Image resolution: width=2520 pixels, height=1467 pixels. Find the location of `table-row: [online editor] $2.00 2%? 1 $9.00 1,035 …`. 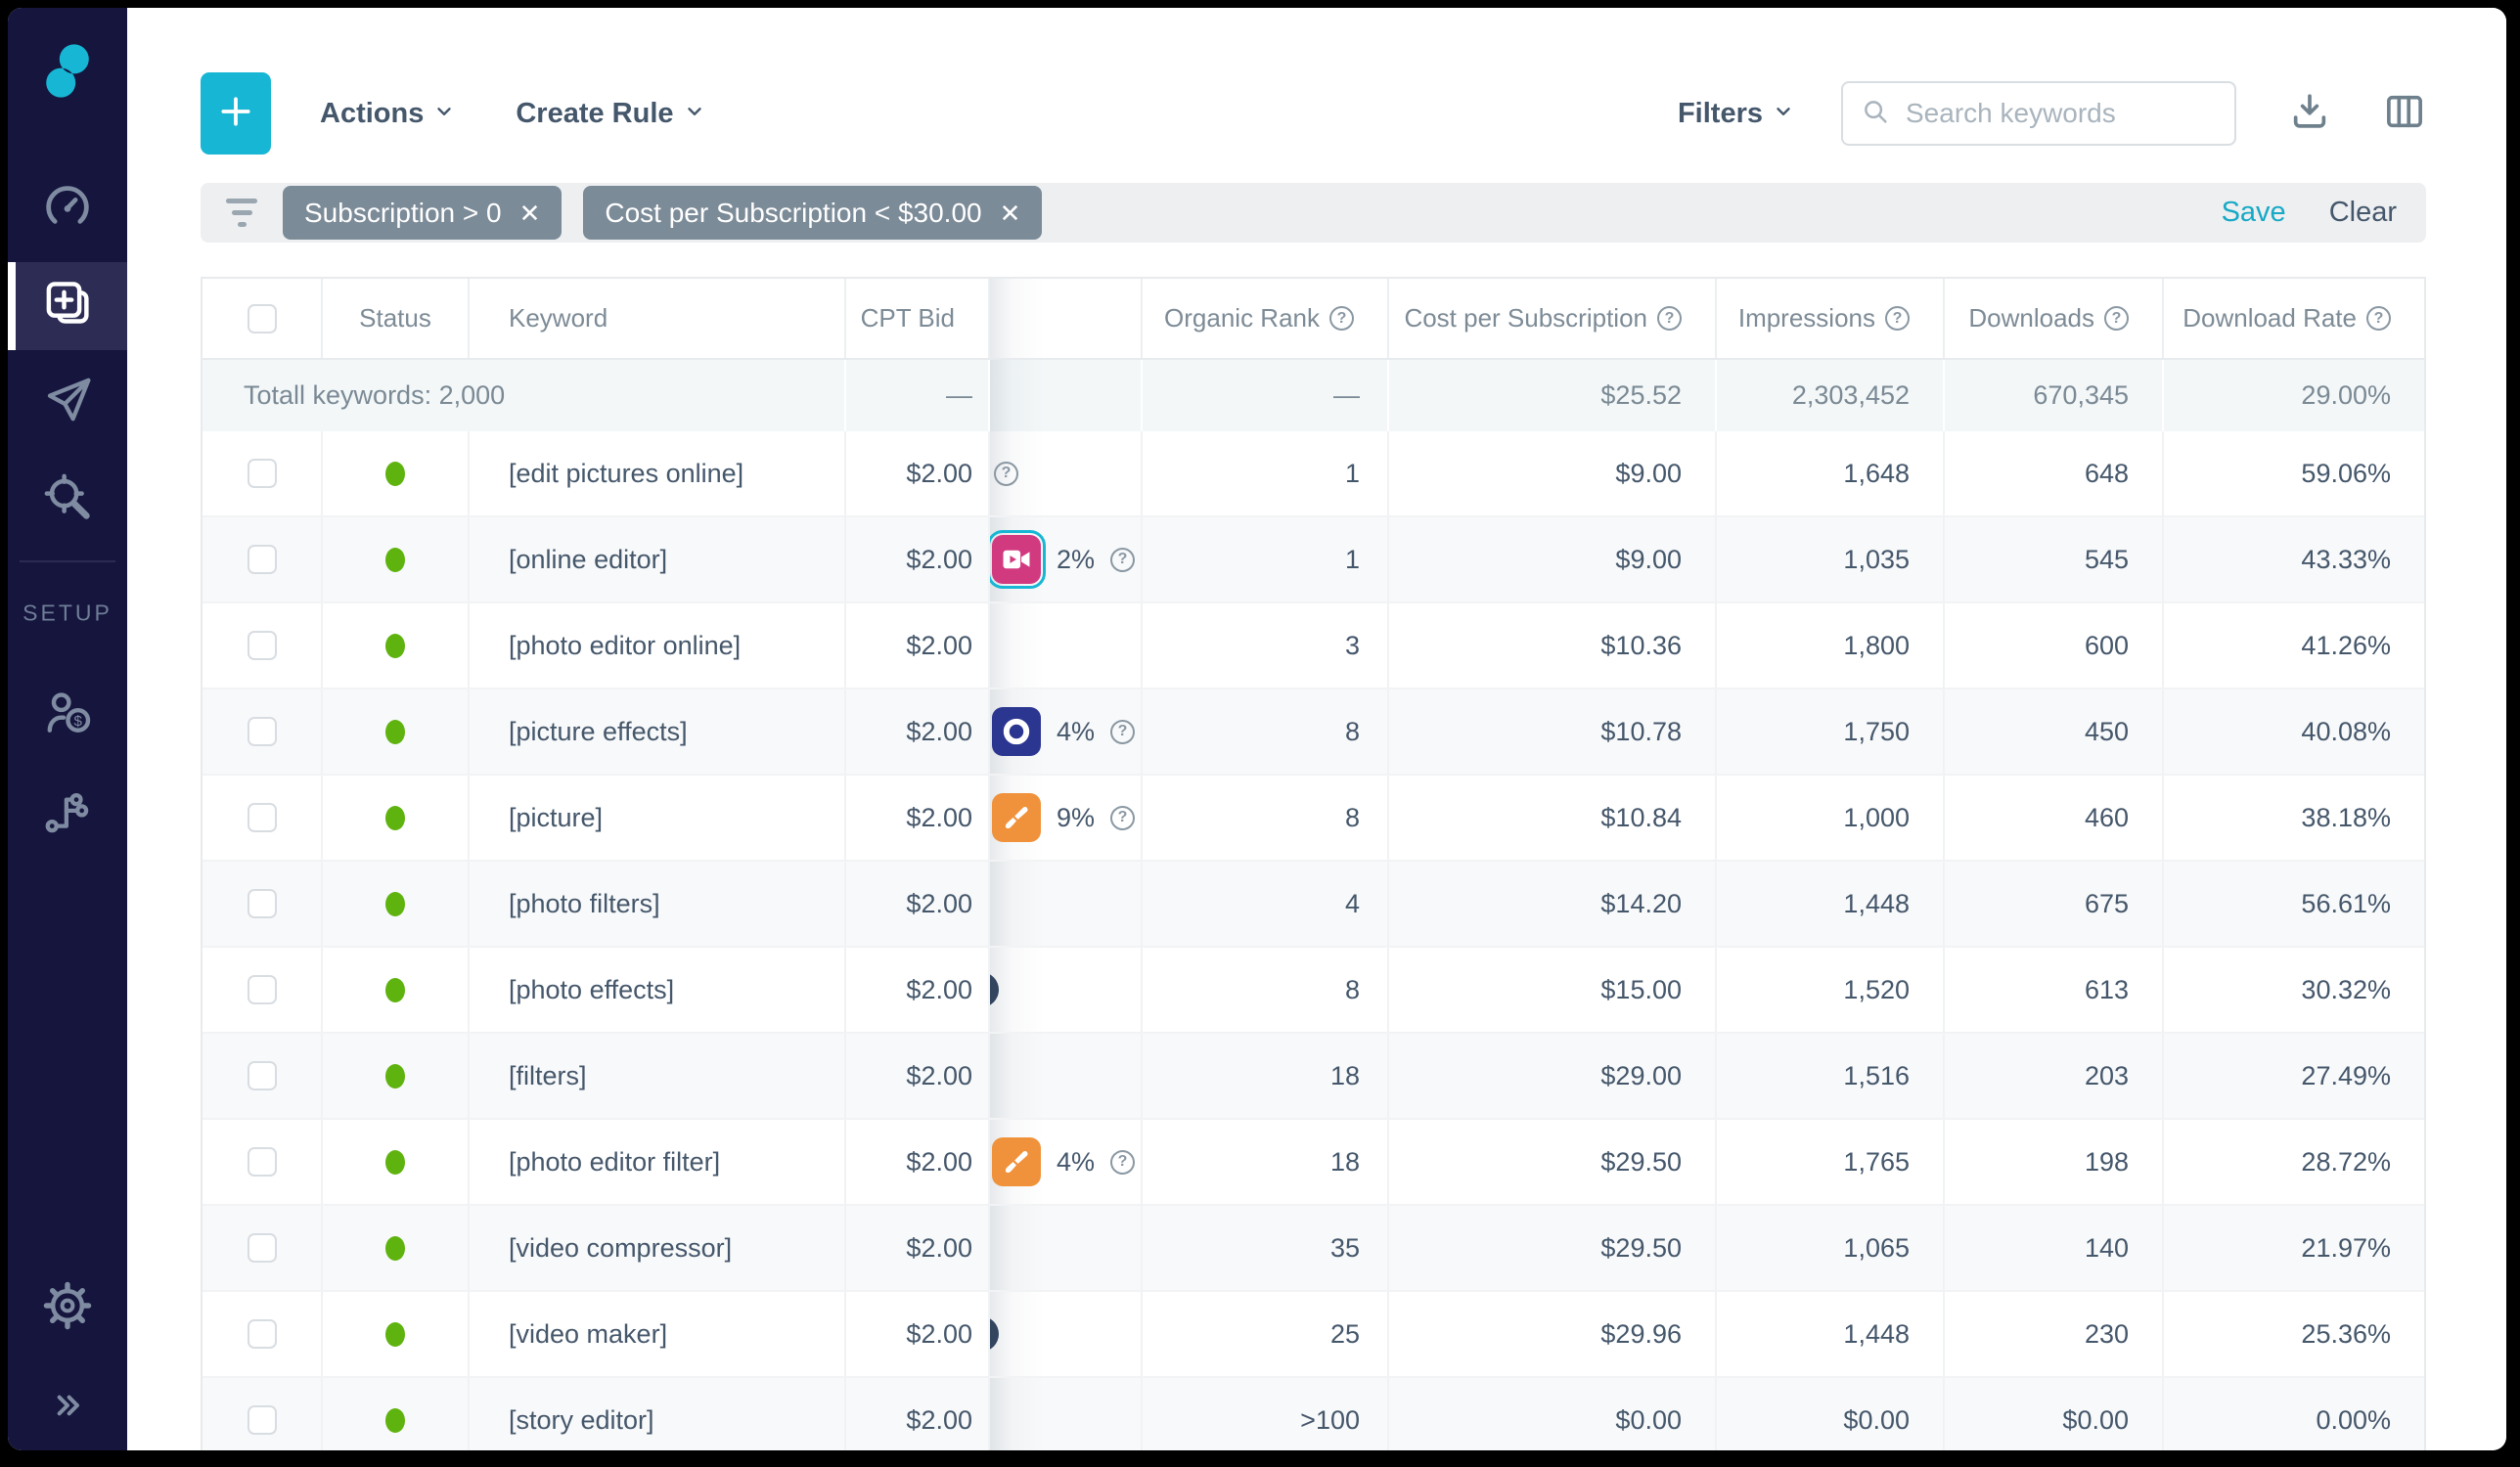

table-row: [online editor] $2.00 2%? 1 $9.00 1,035 … is located at coordinates (1313, 560).